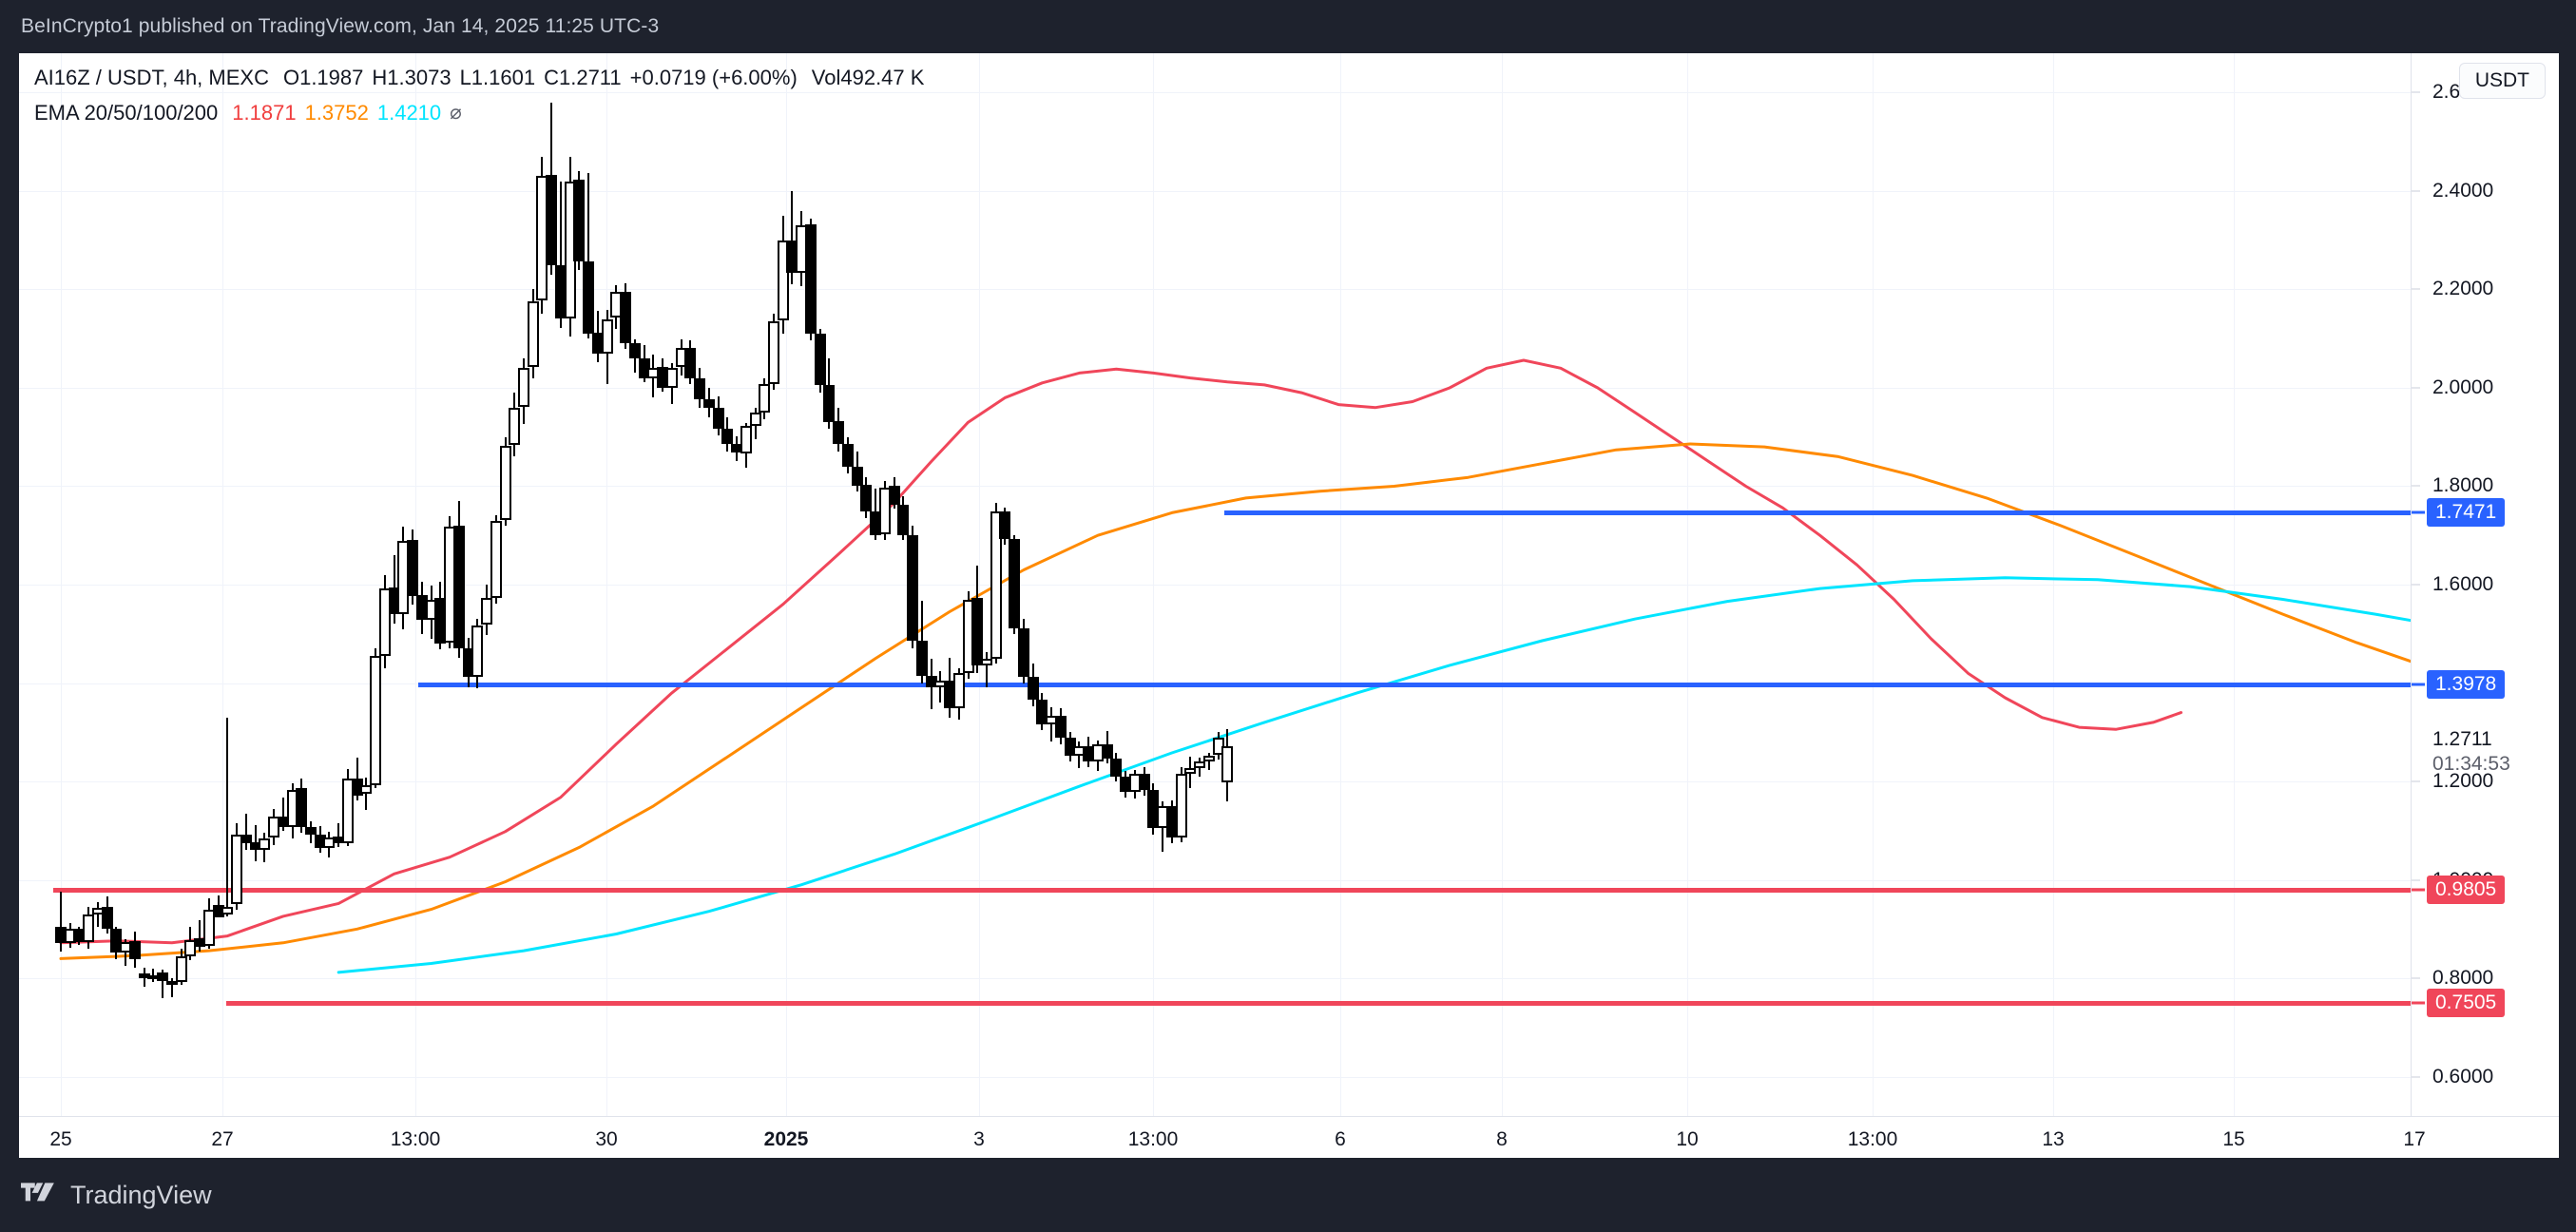 The width and height of the screenshot is (2576, 1232). What do you see at coordinates (116, 1195) in the screenshot?
I see `tradingview-logo: TradingView` at bounding box center [116, 1195].